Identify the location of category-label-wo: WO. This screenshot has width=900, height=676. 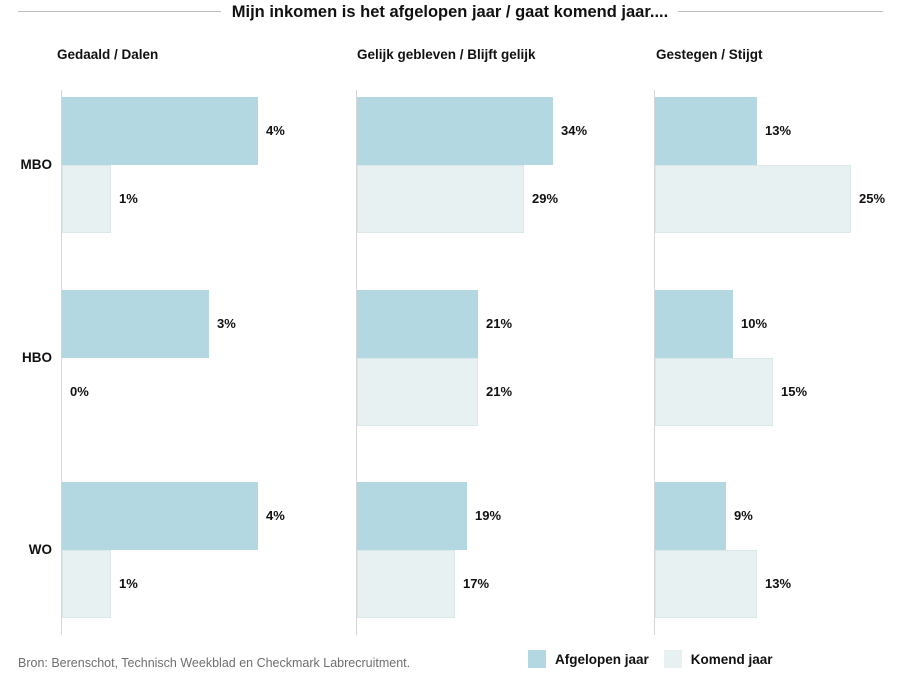
(40, 549).